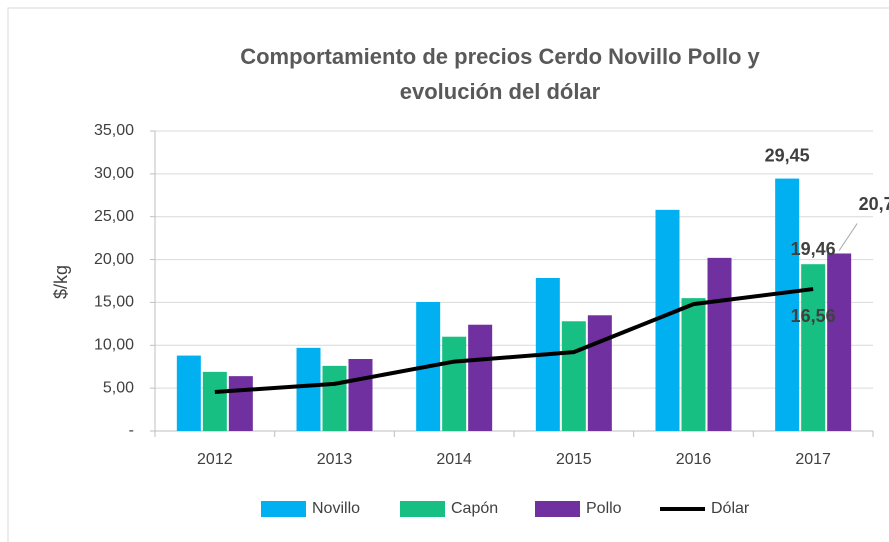 Image resolution: width=889 pixels, height=542 pixels. I want to click on y-axis-label: $/kg, so click(61, 282).